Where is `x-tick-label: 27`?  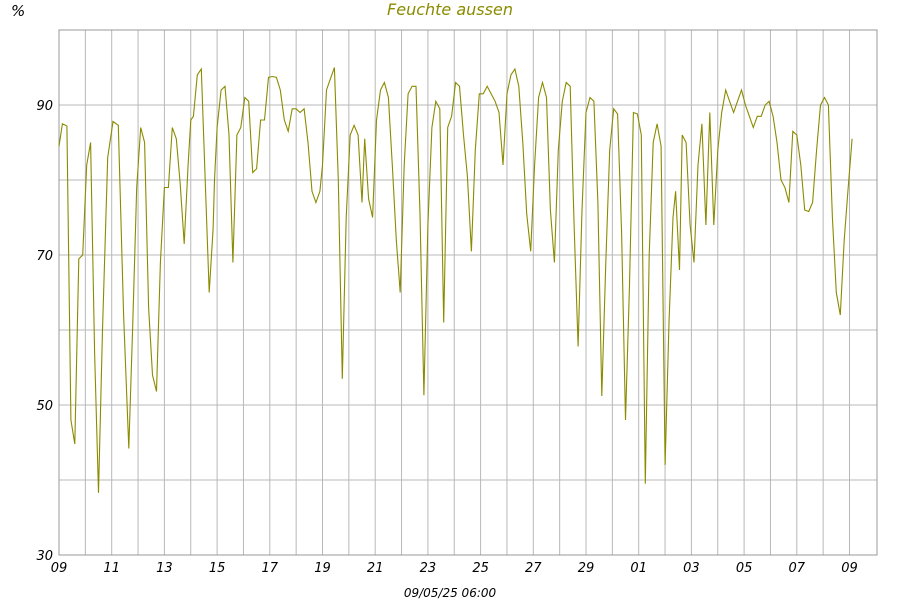
x-tick-label: 27 is located at coordinates (533, 568).